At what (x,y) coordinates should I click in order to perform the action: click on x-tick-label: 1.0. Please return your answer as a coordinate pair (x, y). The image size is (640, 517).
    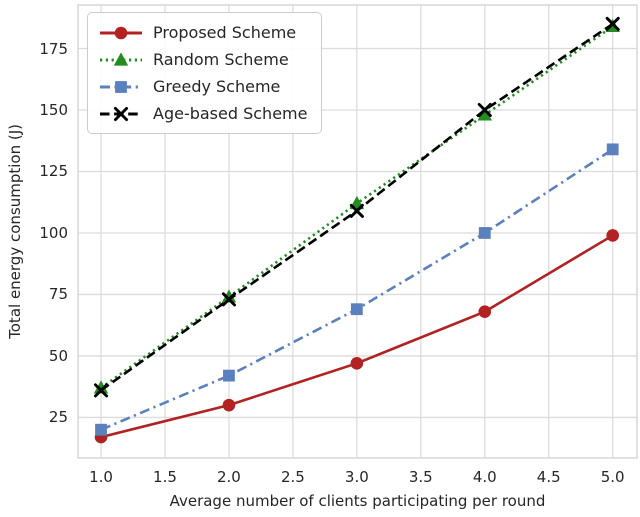
    Looking at the image, I should click on (101, 477).